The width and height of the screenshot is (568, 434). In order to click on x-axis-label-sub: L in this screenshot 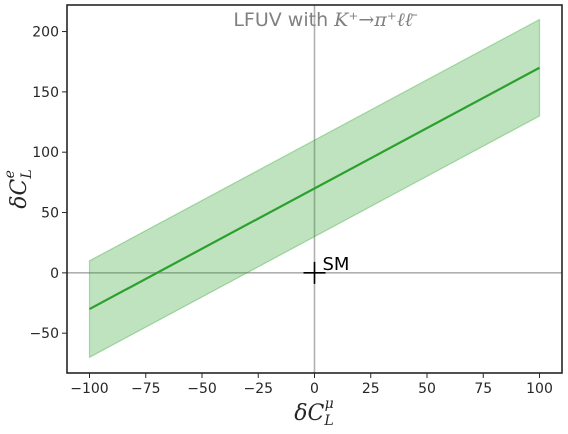, I will do `click(328, 421)`.